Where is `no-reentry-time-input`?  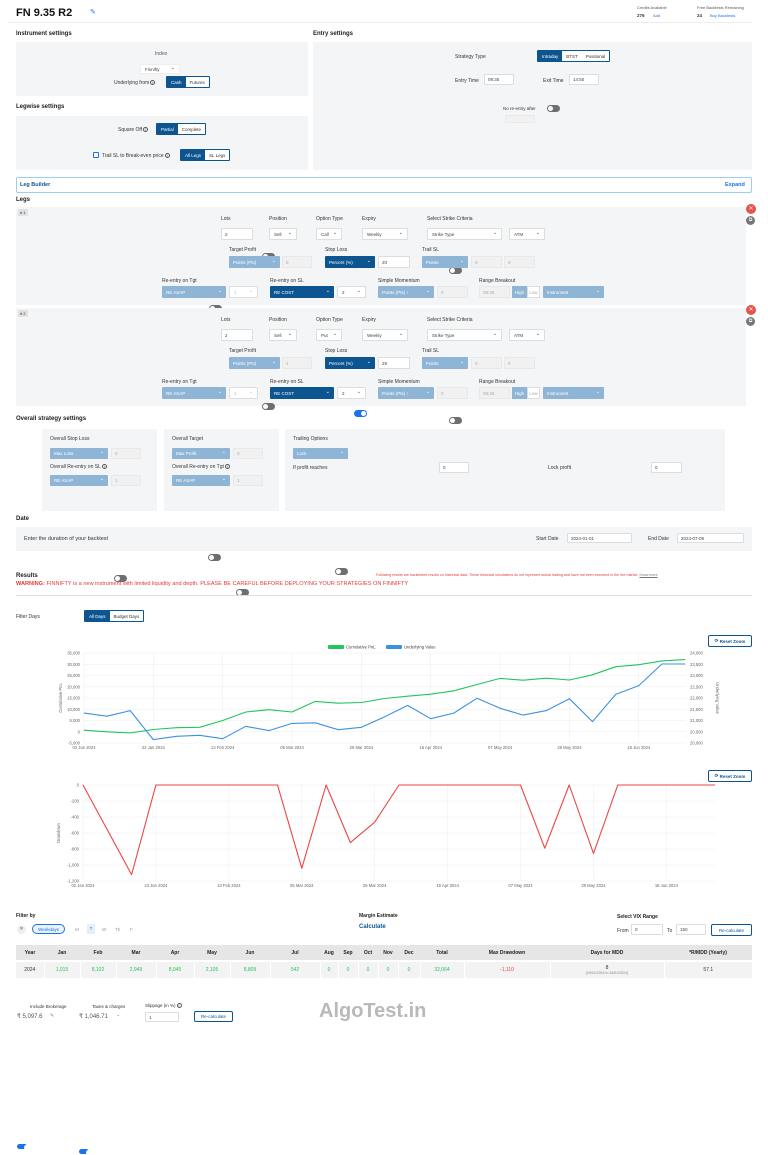
no-reentry-time-input is located at coordinates (520, 119).